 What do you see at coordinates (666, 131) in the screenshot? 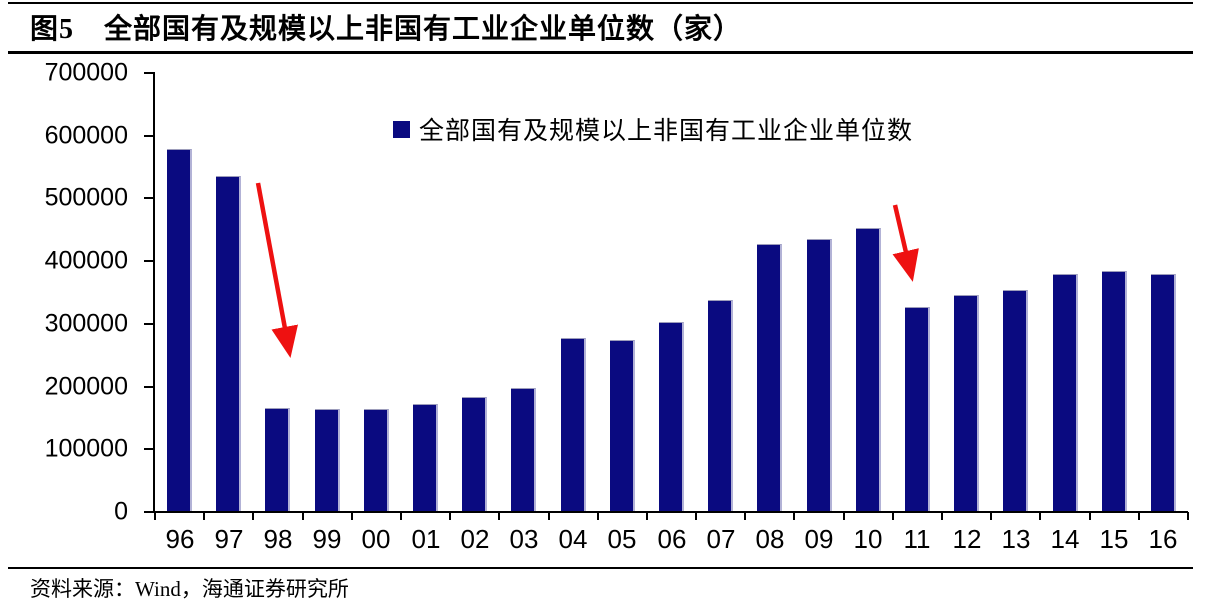
I see `legend-series-label: 全部国有及规模以上非国有工业企业单位数` at bounding box center [666, 131].